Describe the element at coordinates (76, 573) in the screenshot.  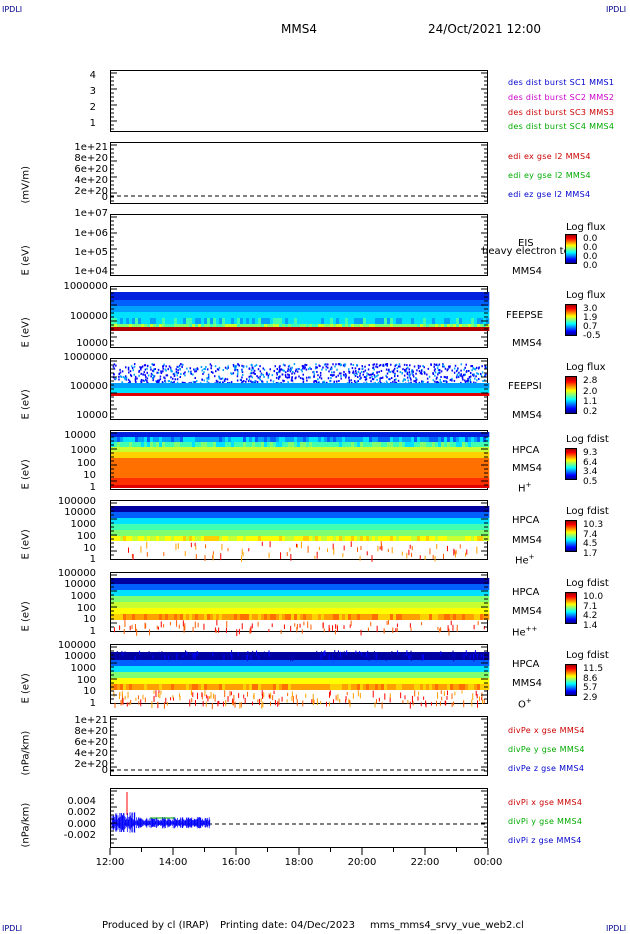
I see `ytick-p8-0: 100000` at that location.